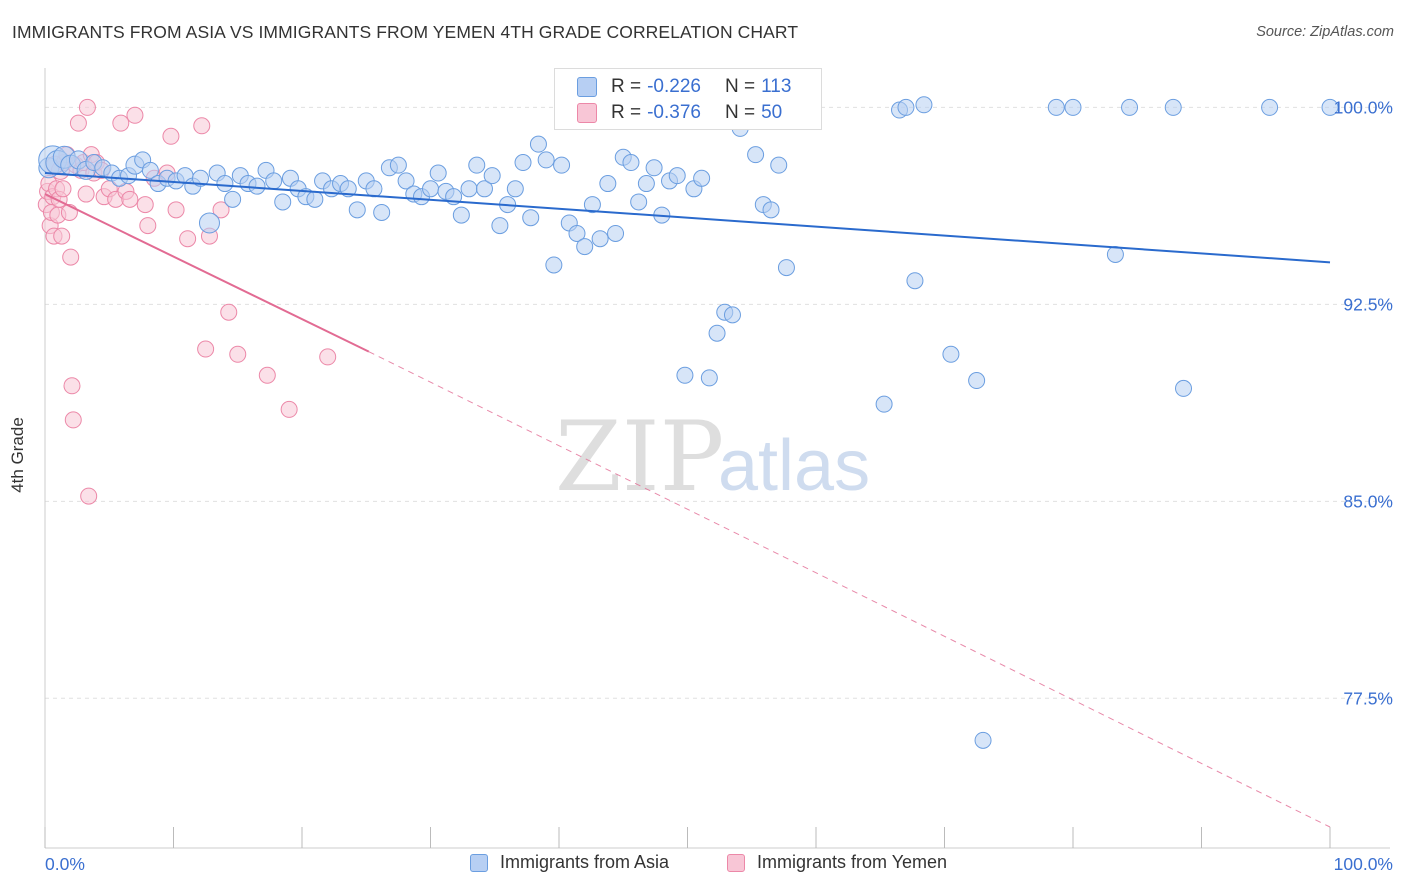  Describe the element at coordinates (674, 86) in the screenshot. I see `asia-r-value: -0.226` at that location.